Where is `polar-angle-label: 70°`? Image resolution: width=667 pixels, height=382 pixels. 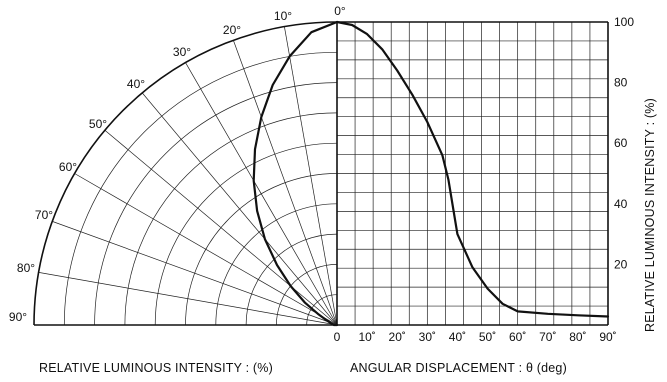 polar-angle-label: 70° is located at coordinates (44, 215).